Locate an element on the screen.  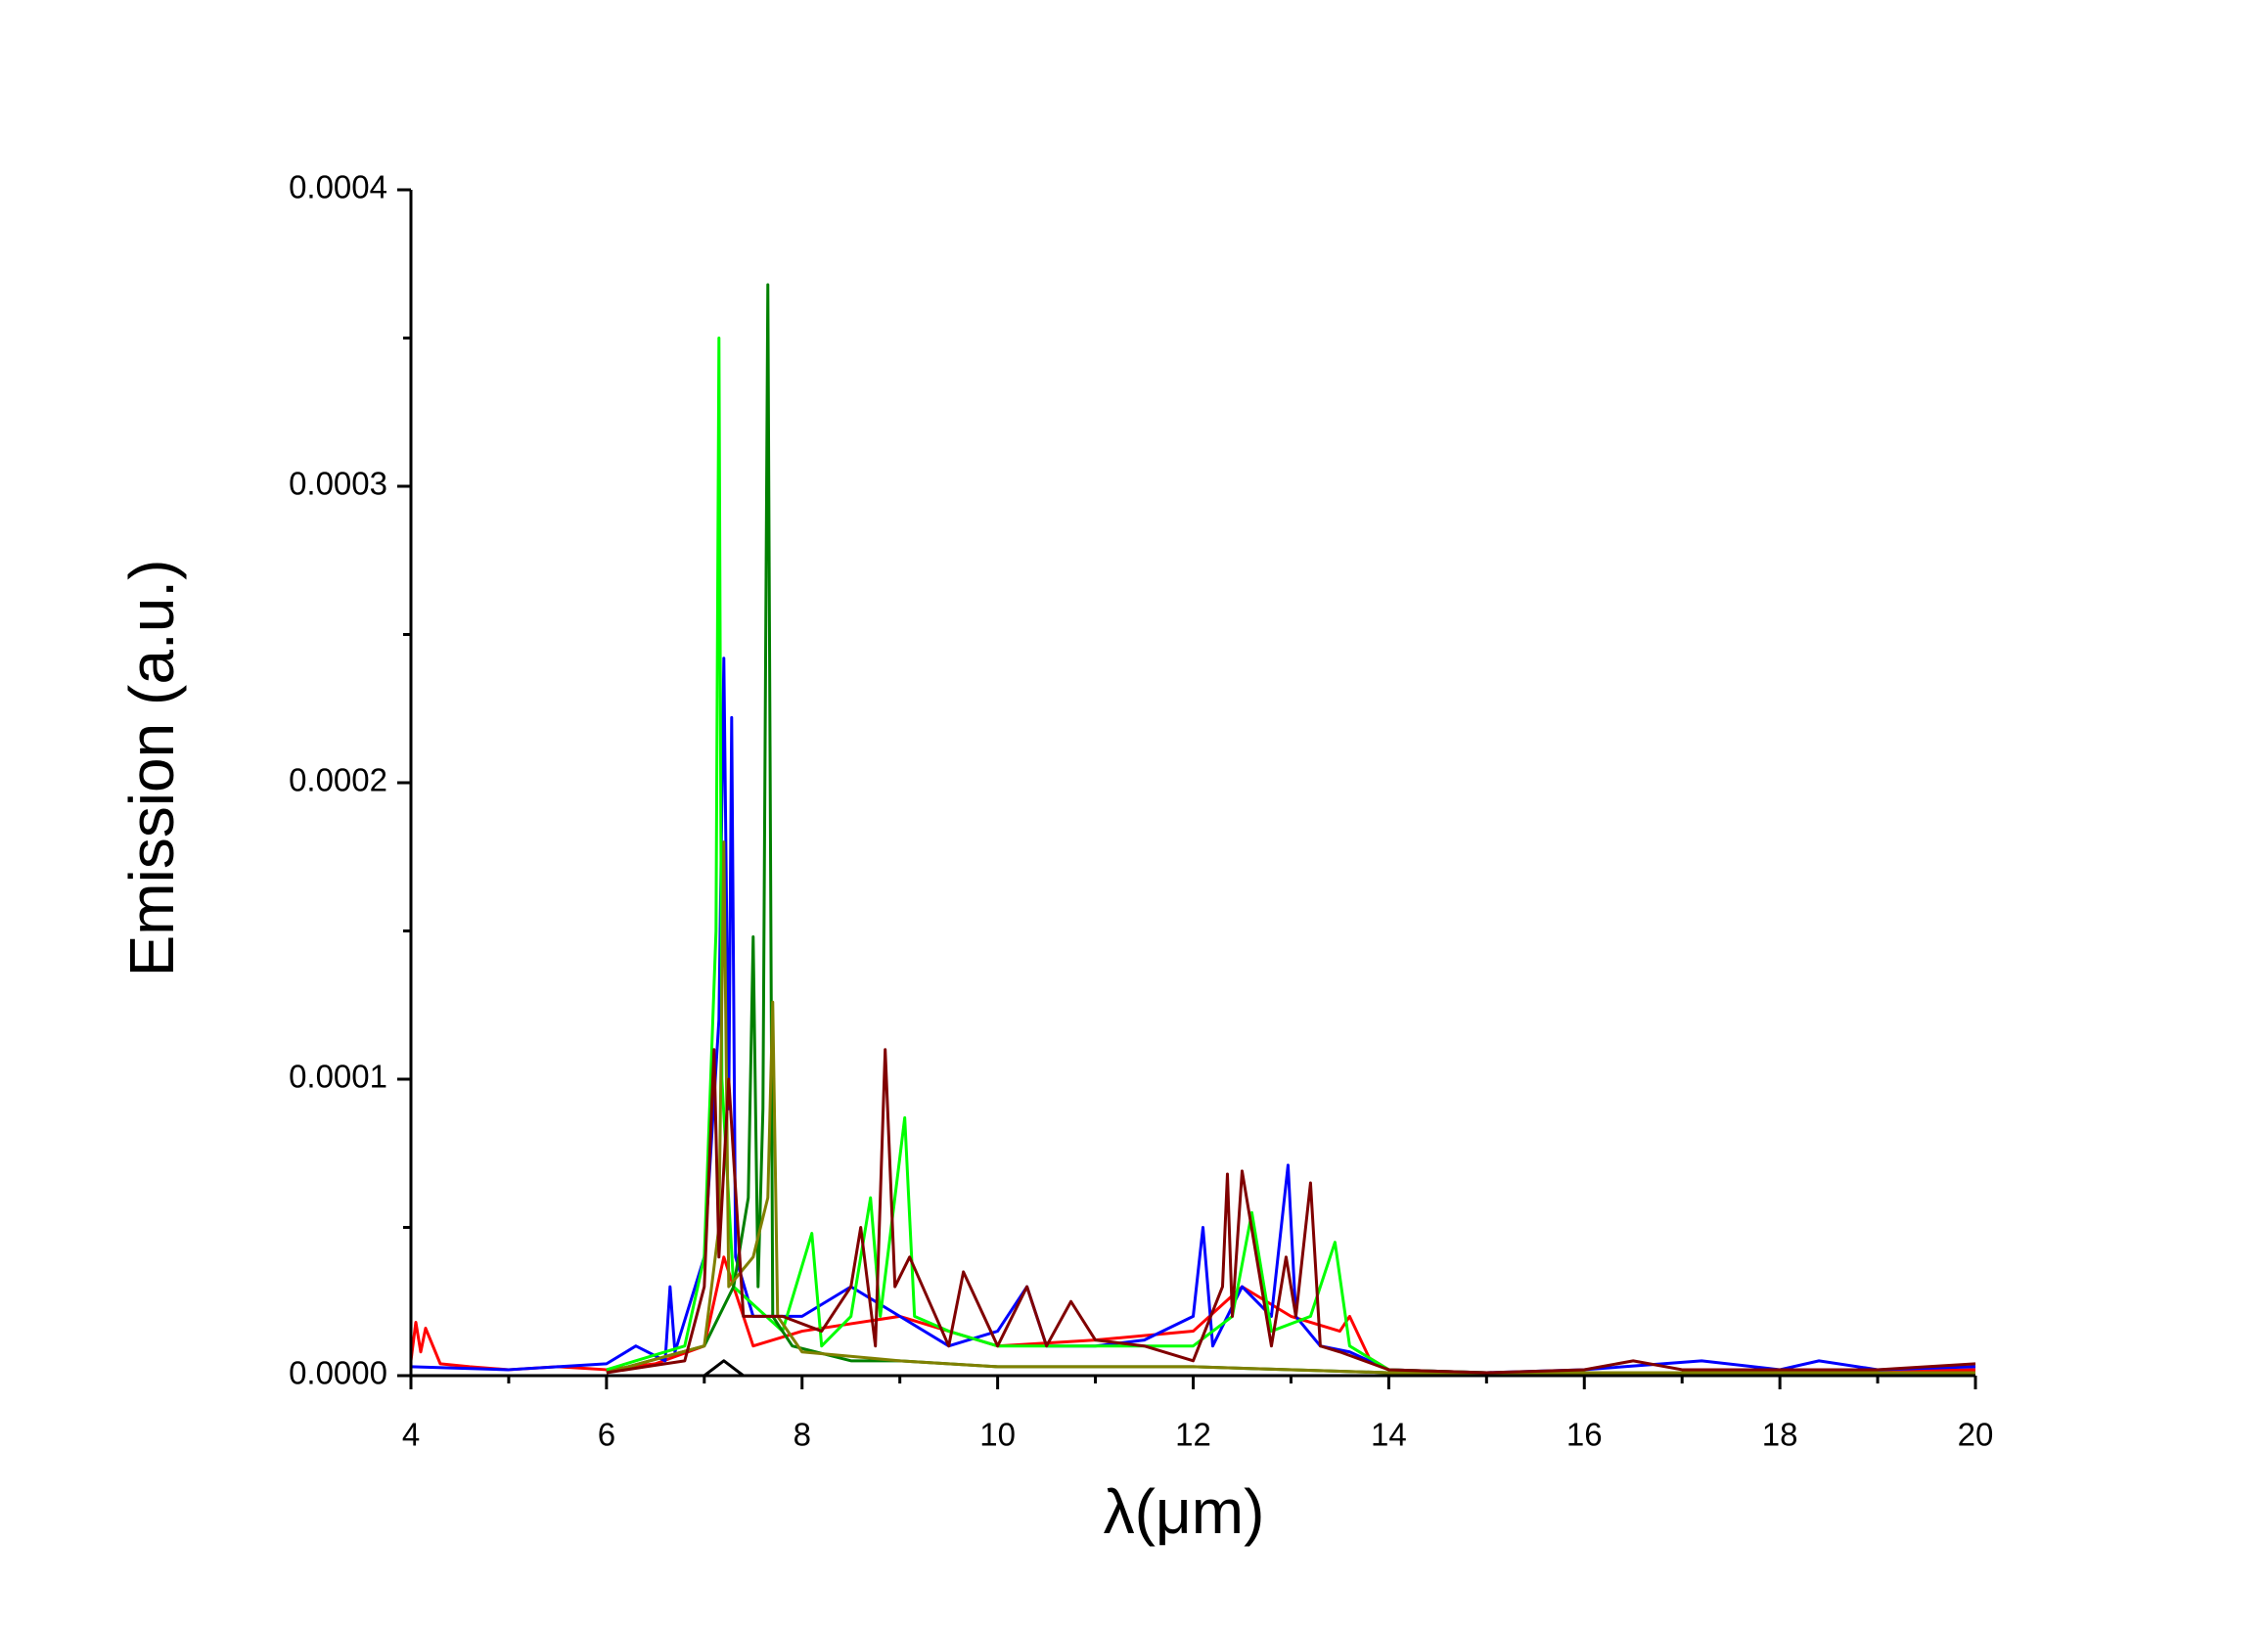
x-tick-label: 18 is located at coordinates (1780, 1435).